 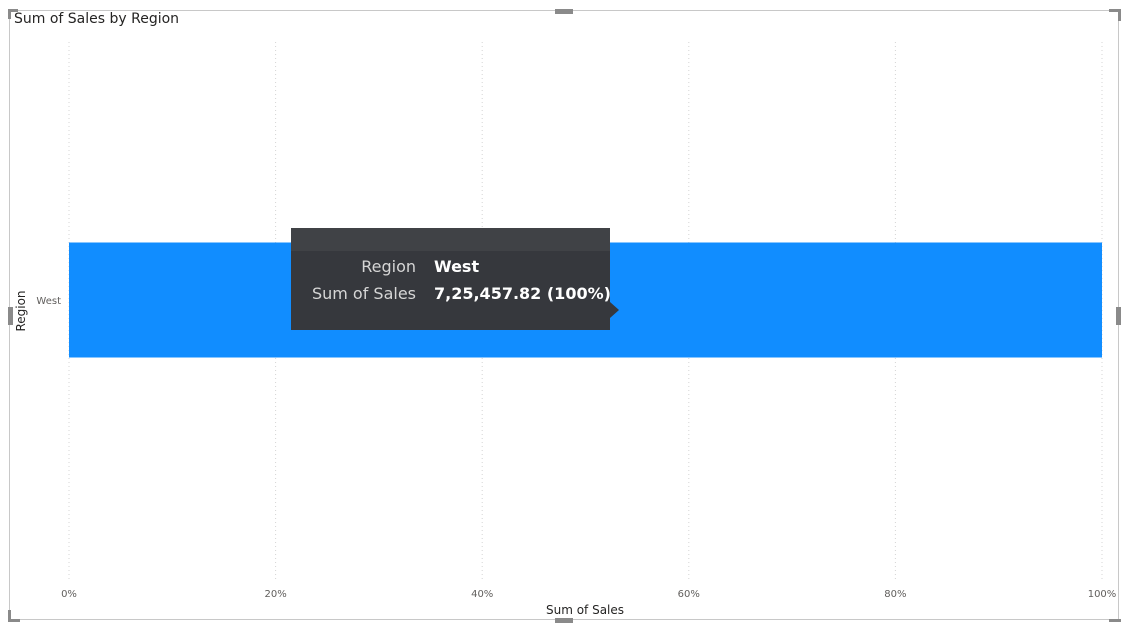 I want to click on x-axis-title: Sum of Sales, so click(x=585, y=610).